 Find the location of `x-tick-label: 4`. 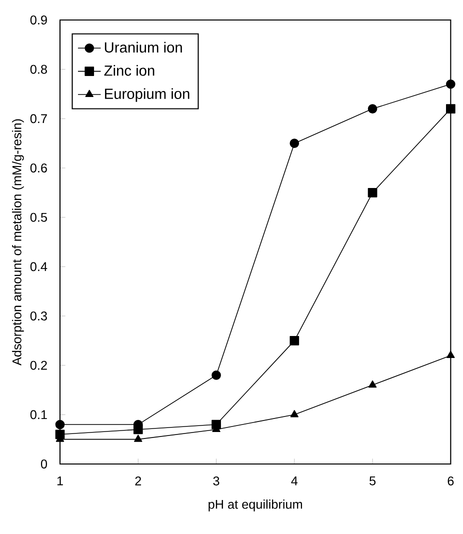

x-tick-label: 4 is located at coordinates (294, 481).